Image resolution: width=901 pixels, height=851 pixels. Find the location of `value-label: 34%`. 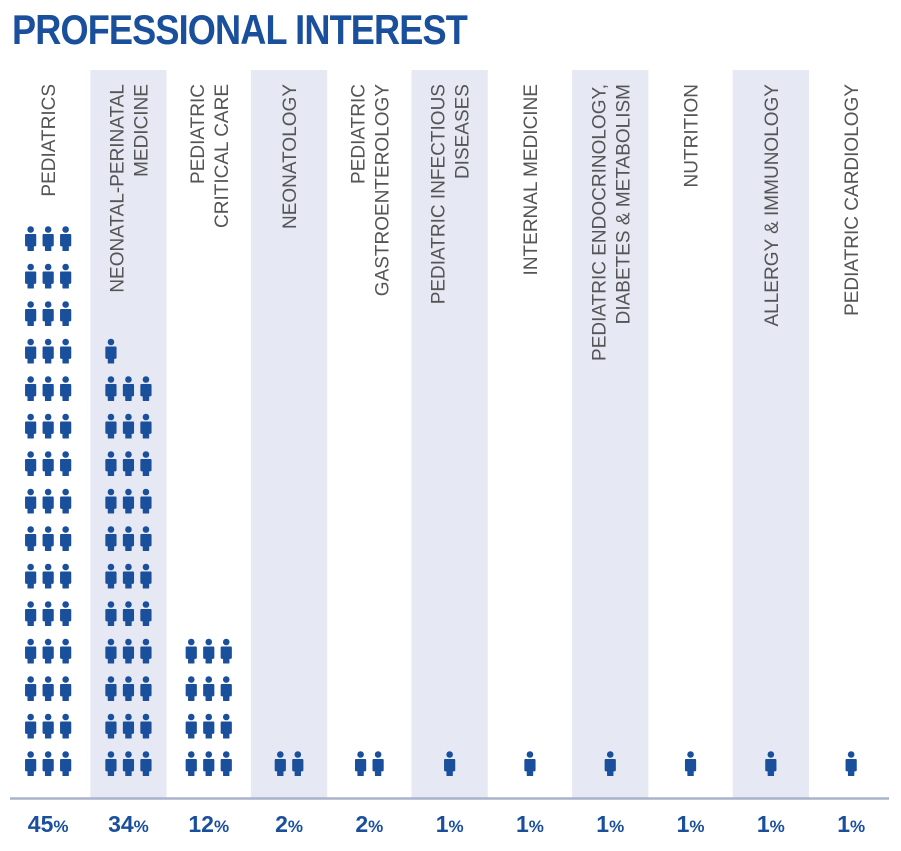

value-label: 34% is located at coordinates (128, 824).